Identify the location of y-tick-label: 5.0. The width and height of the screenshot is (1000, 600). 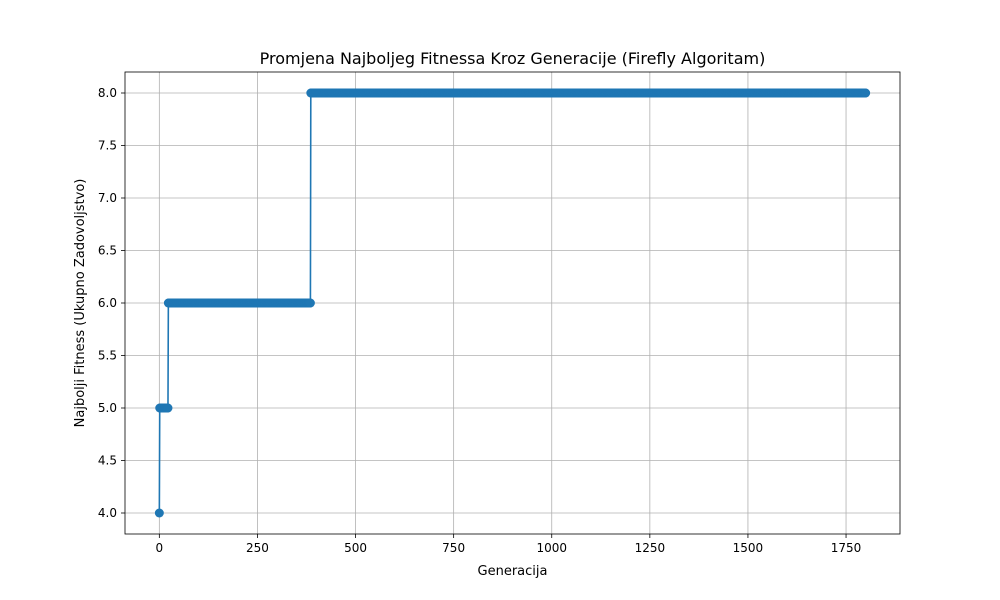
(107, 408).